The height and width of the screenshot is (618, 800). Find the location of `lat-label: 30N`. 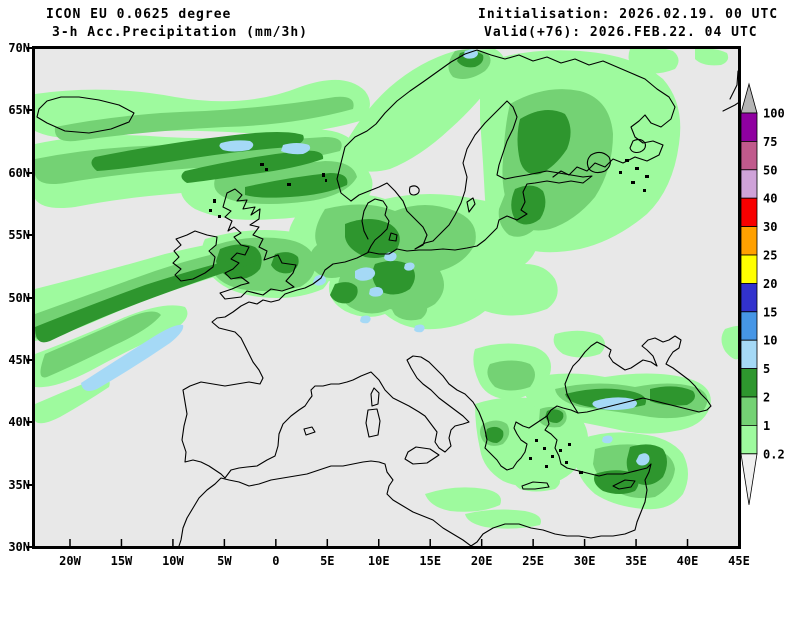

lat-label: 30N is located at coordinates (19, 547).